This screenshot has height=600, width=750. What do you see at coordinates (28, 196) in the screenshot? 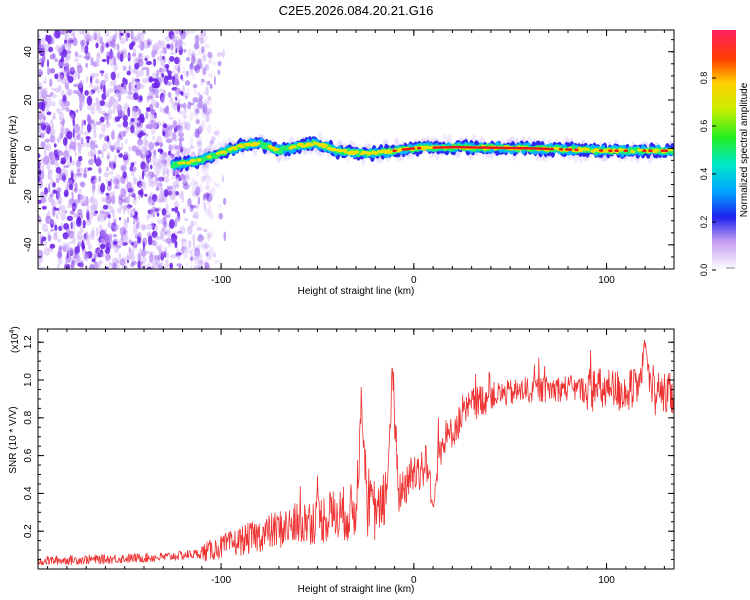
I see `spectrogram-ytick-label: -20` at bounding box center [28, 196].